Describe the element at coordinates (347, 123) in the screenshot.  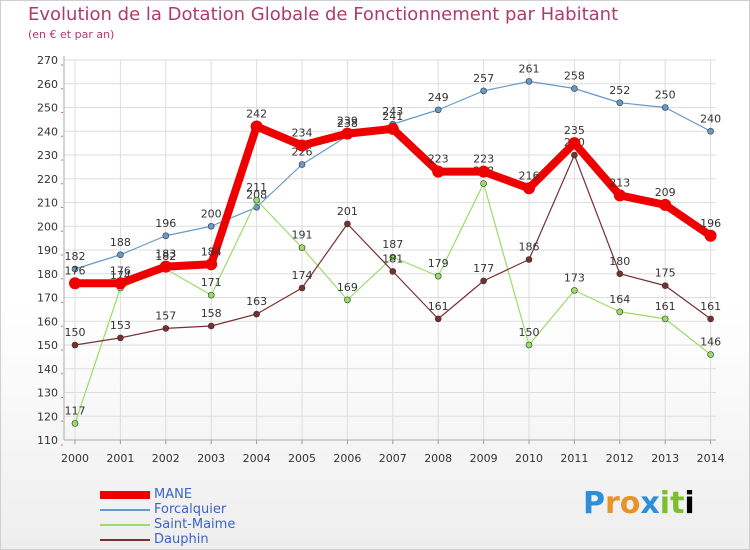
I see `data-label: 238` at that location.